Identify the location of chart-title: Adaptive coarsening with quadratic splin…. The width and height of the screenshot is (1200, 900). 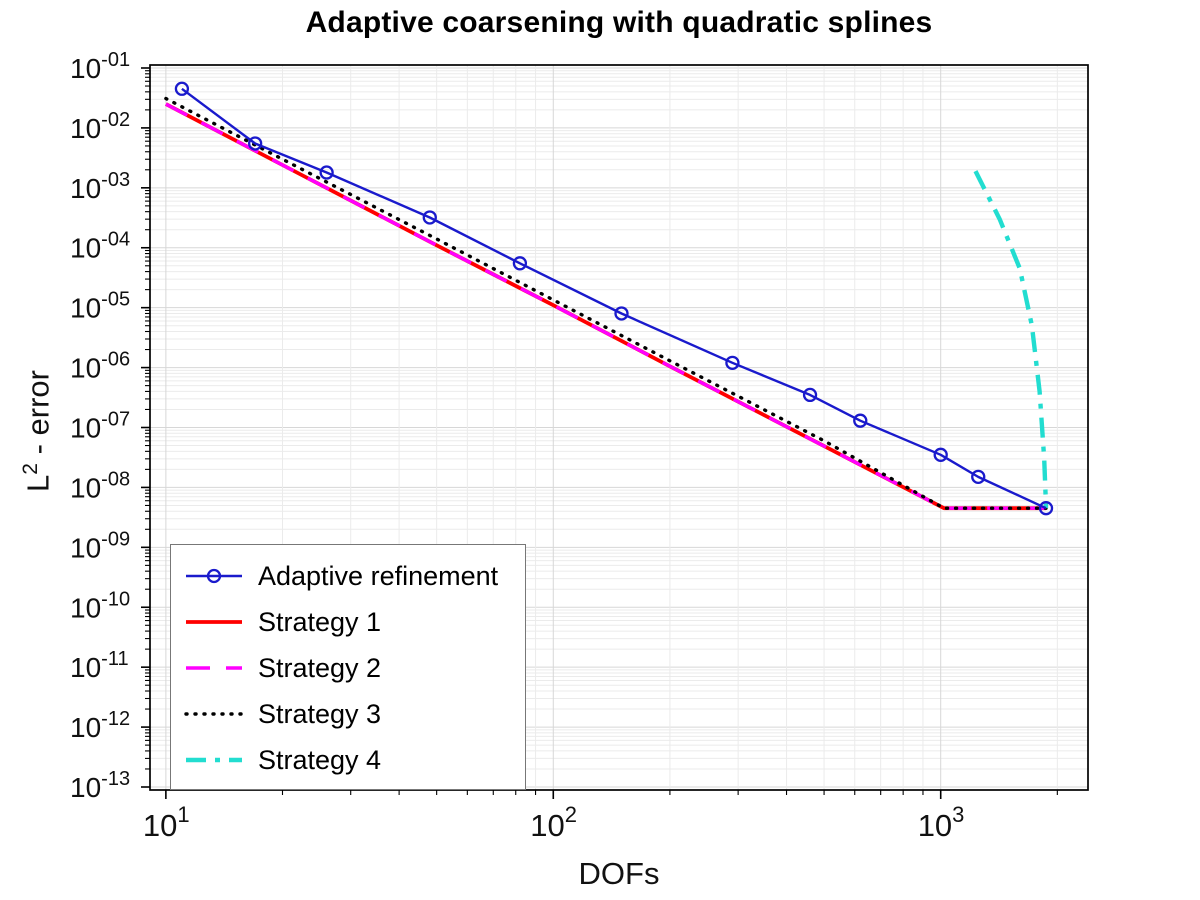
(619, 22).